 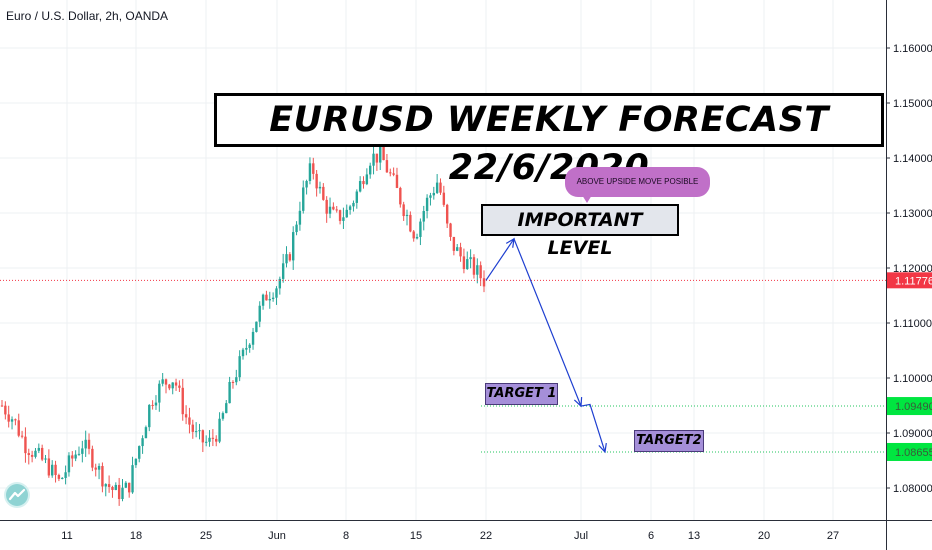 What do you see at coordinates (521, 394) in the screenshot?
I see `target-1-label: TARGET 1` at bounding box center [521, 394].